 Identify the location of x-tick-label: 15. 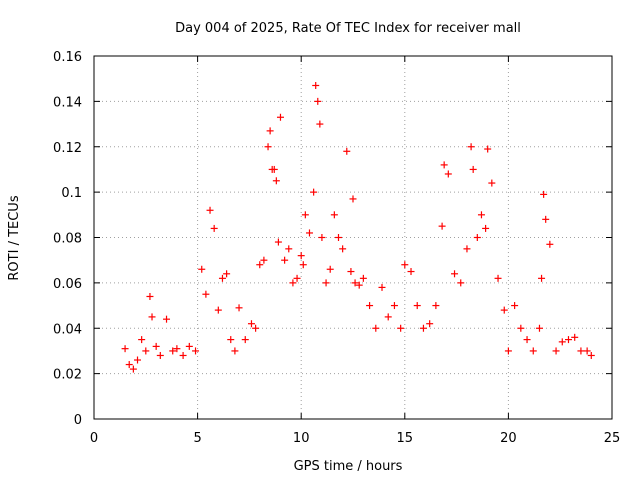
(405, 438).